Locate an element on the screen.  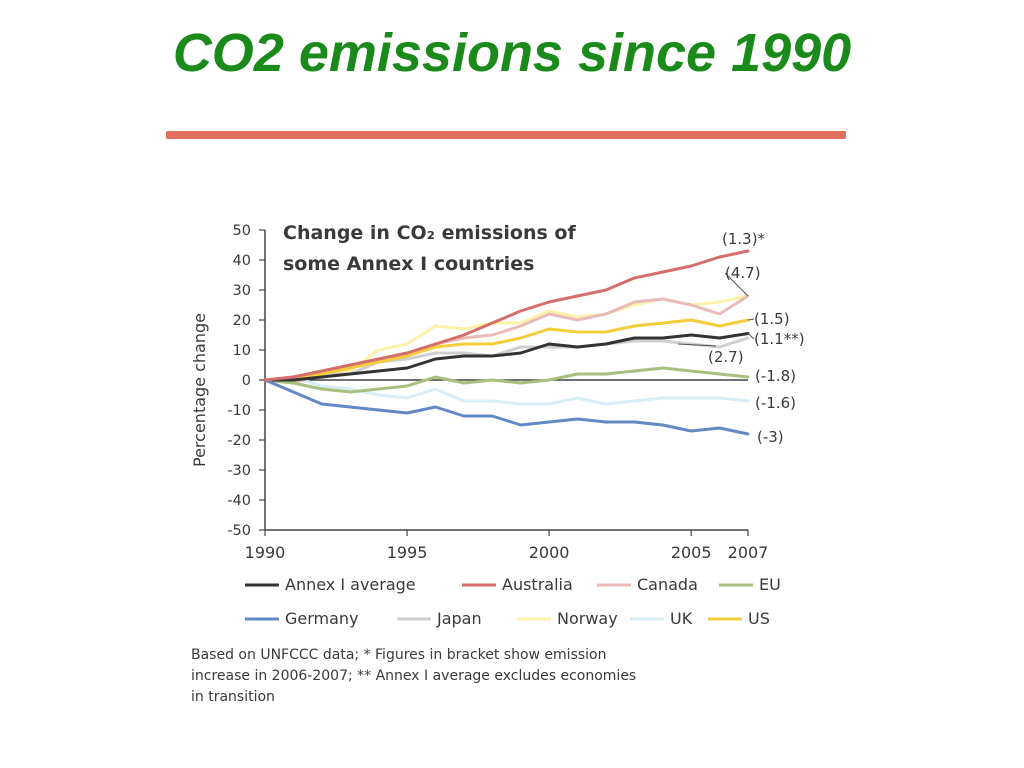
end-label-canada: (4.7) is located at coordinates (743, 273).